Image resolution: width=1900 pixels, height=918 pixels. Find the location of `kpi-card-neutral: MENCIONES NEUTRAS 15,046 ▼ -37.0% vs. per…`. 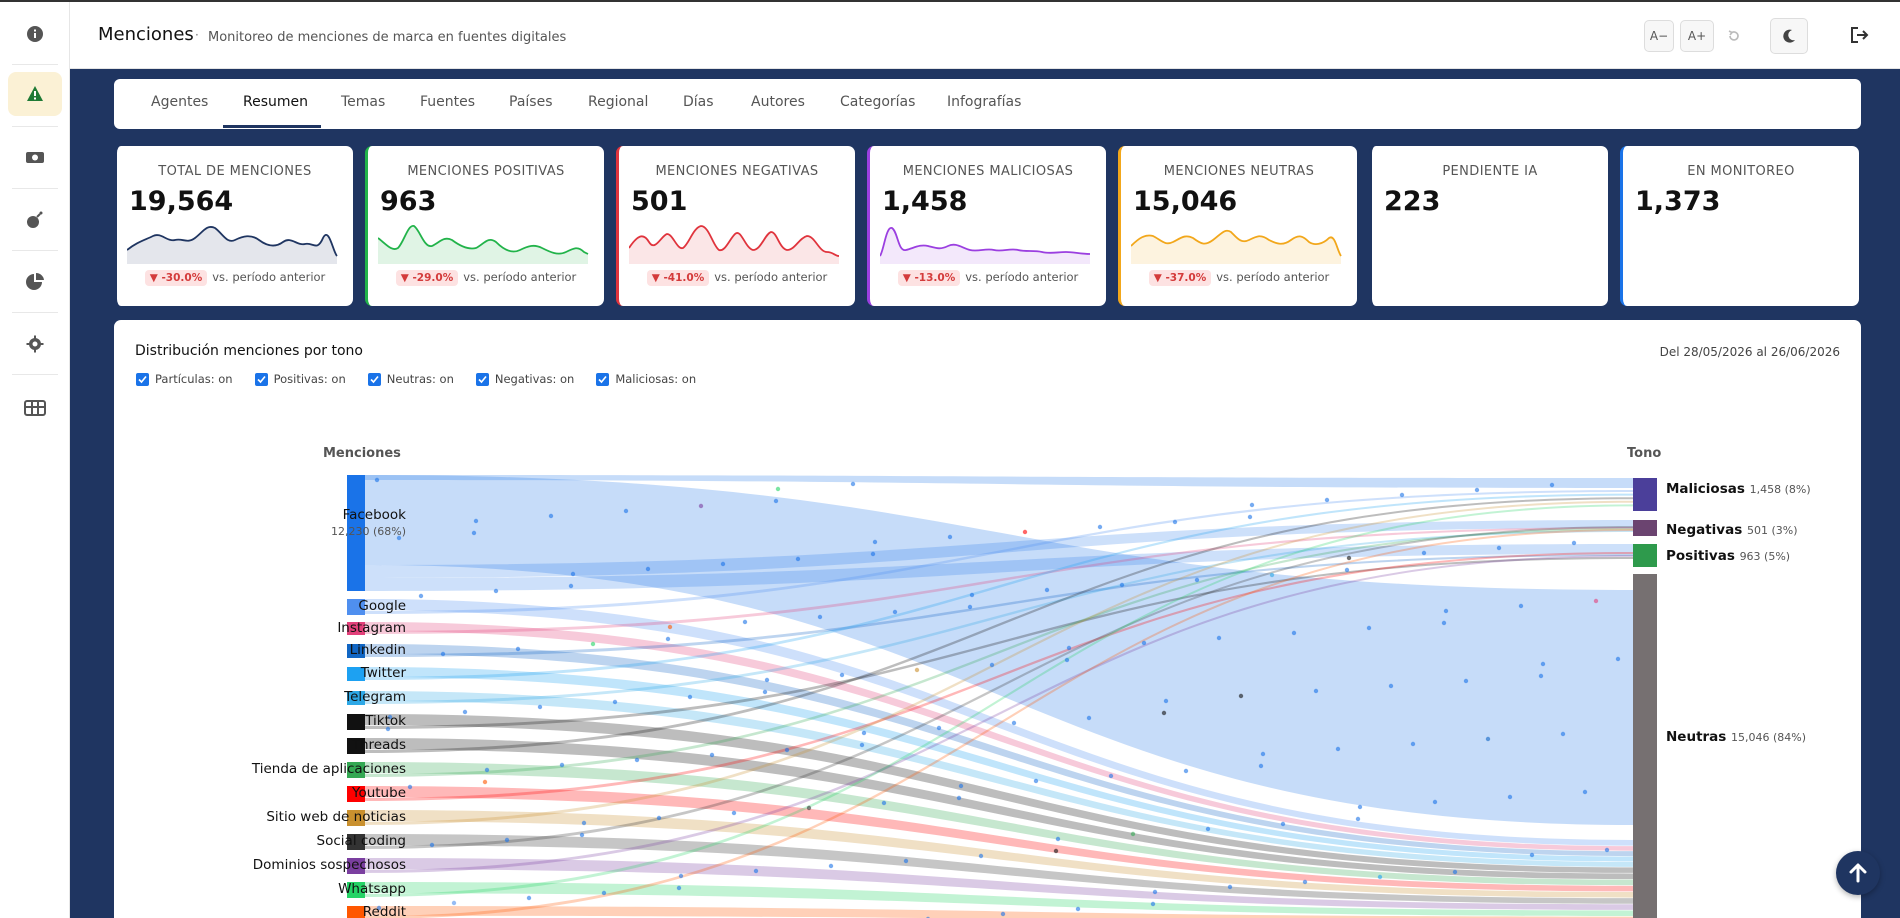

kpi-card-neutral: MENCIONES NEUTRAS 15,046 ▼ -37.0% vs. per… is located at coordinates (1237, 226).